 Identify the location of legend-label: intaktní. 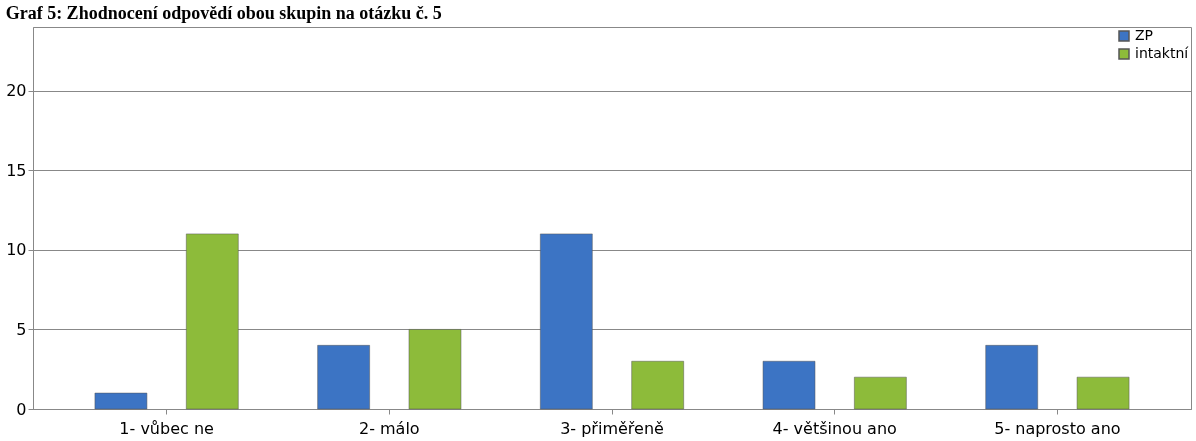
(1162, 53).